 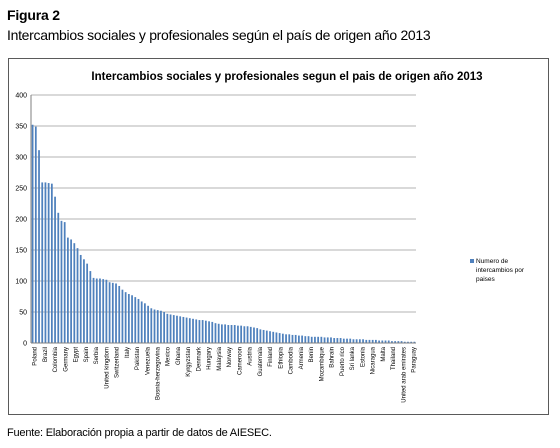 What do you see at coordinates (128, 352) in the screenshot?
I see `x-tick-label: Italy` at bounding box center [128, 352].